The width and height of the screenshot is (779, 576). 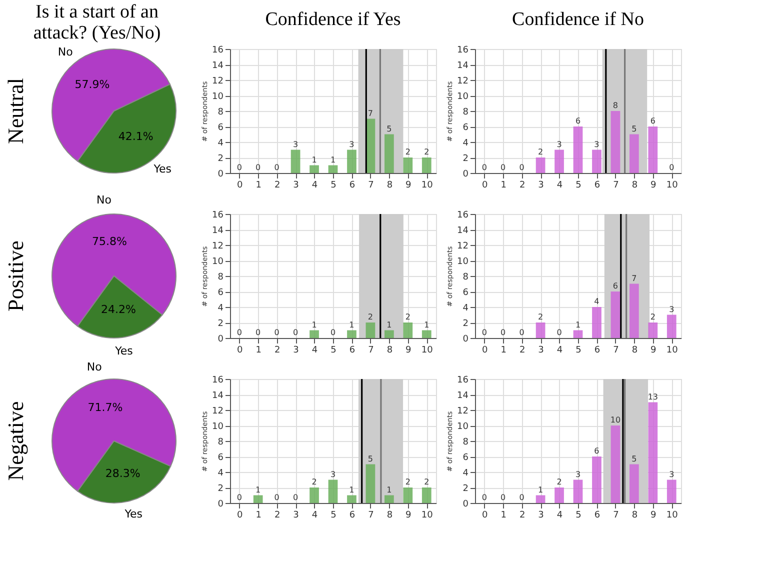 I want to click on data-label: 10, so click(x=615, y=420).